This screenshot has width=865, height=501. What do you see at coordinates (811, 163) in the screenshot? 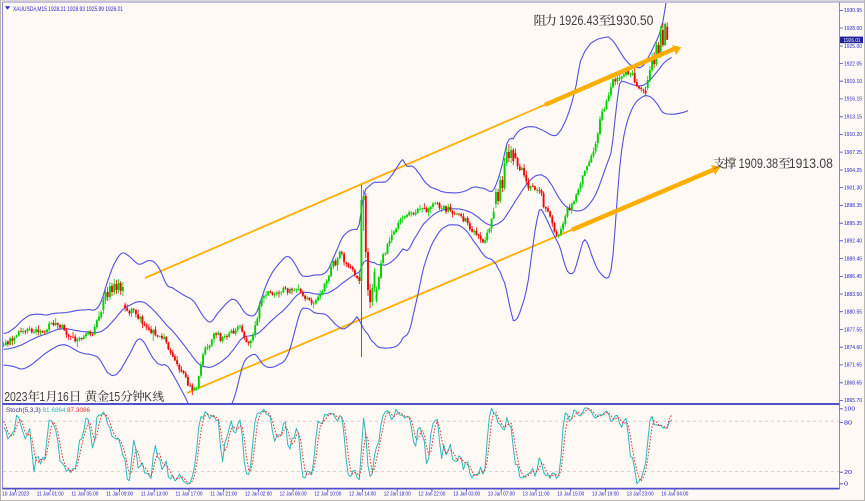
I see `svg-text: 1913.08` at bounding box center [811, 163].